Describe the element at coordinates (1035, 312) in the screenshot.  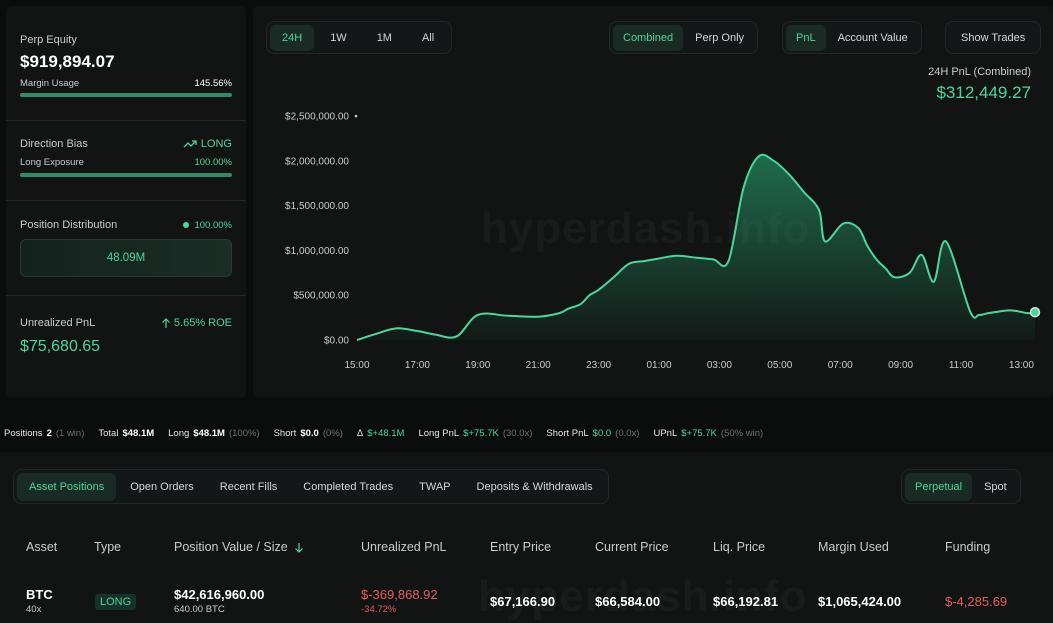
I see `pnl-current-point` at that location.